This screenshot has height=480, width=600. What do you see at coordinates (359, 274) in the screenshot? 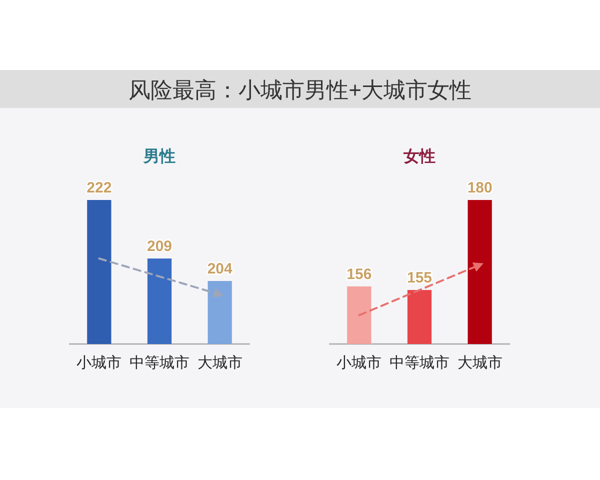
I see `data-label: 156` at bounding box center [359, 274].